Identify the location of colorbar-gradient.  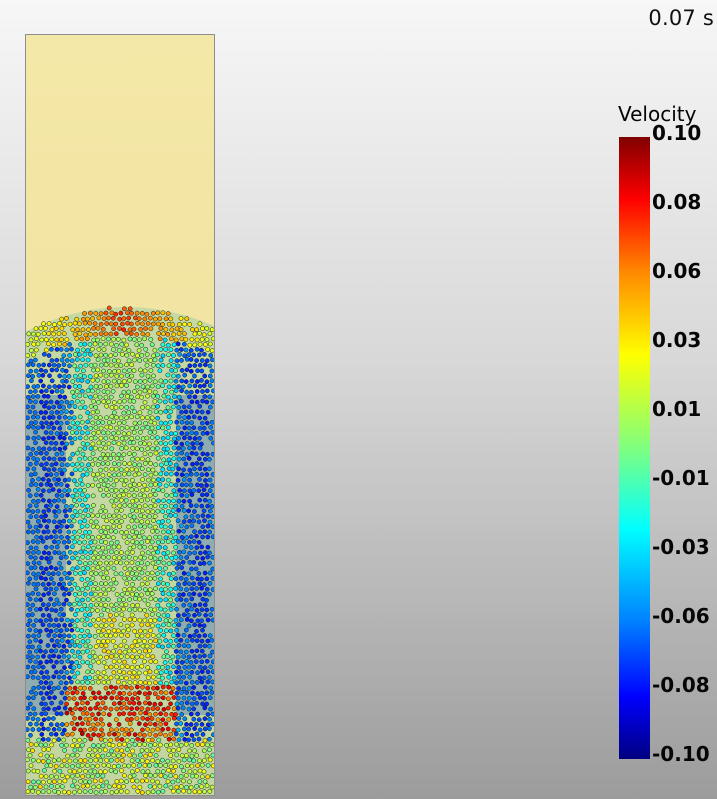
(634, 448).